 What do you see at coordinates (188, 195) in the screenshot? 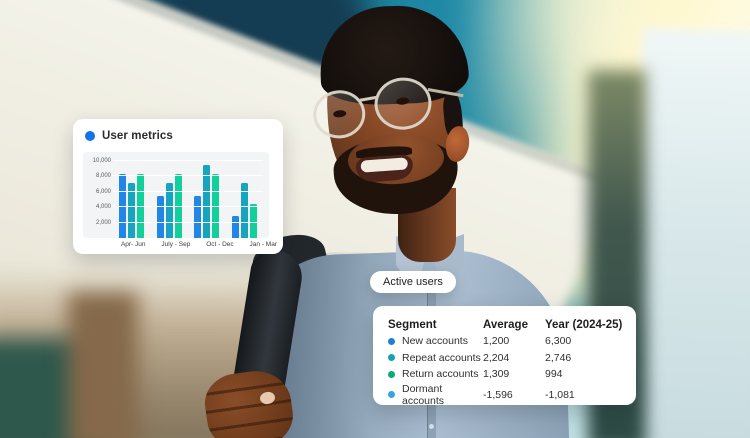
I see `bar-groups` at bounding box center [188, 195].